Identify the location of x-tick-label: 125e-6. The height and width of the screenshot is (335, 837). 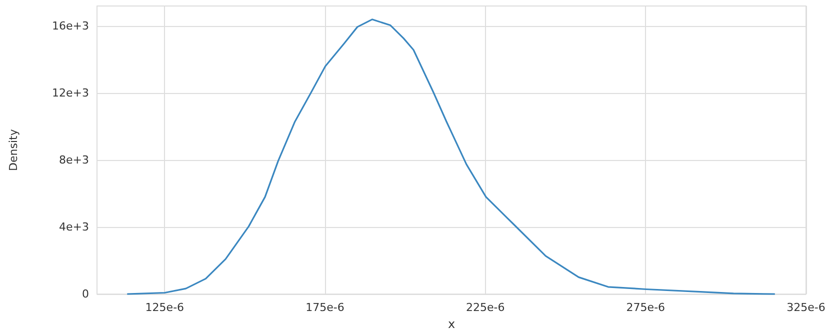
(164, 307).